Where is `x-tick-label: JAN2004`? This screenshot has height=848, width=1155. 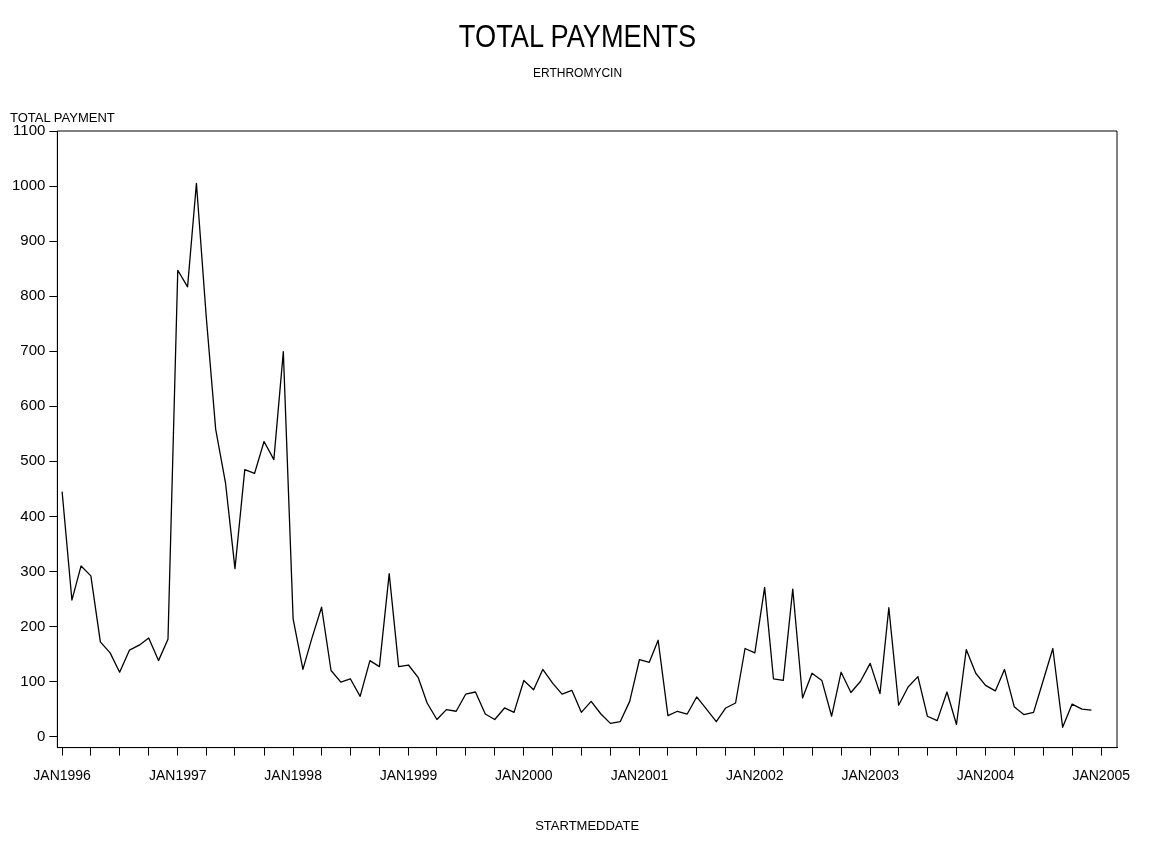 x-tick-label: JAN2004 is located at coordinates (985, 774).